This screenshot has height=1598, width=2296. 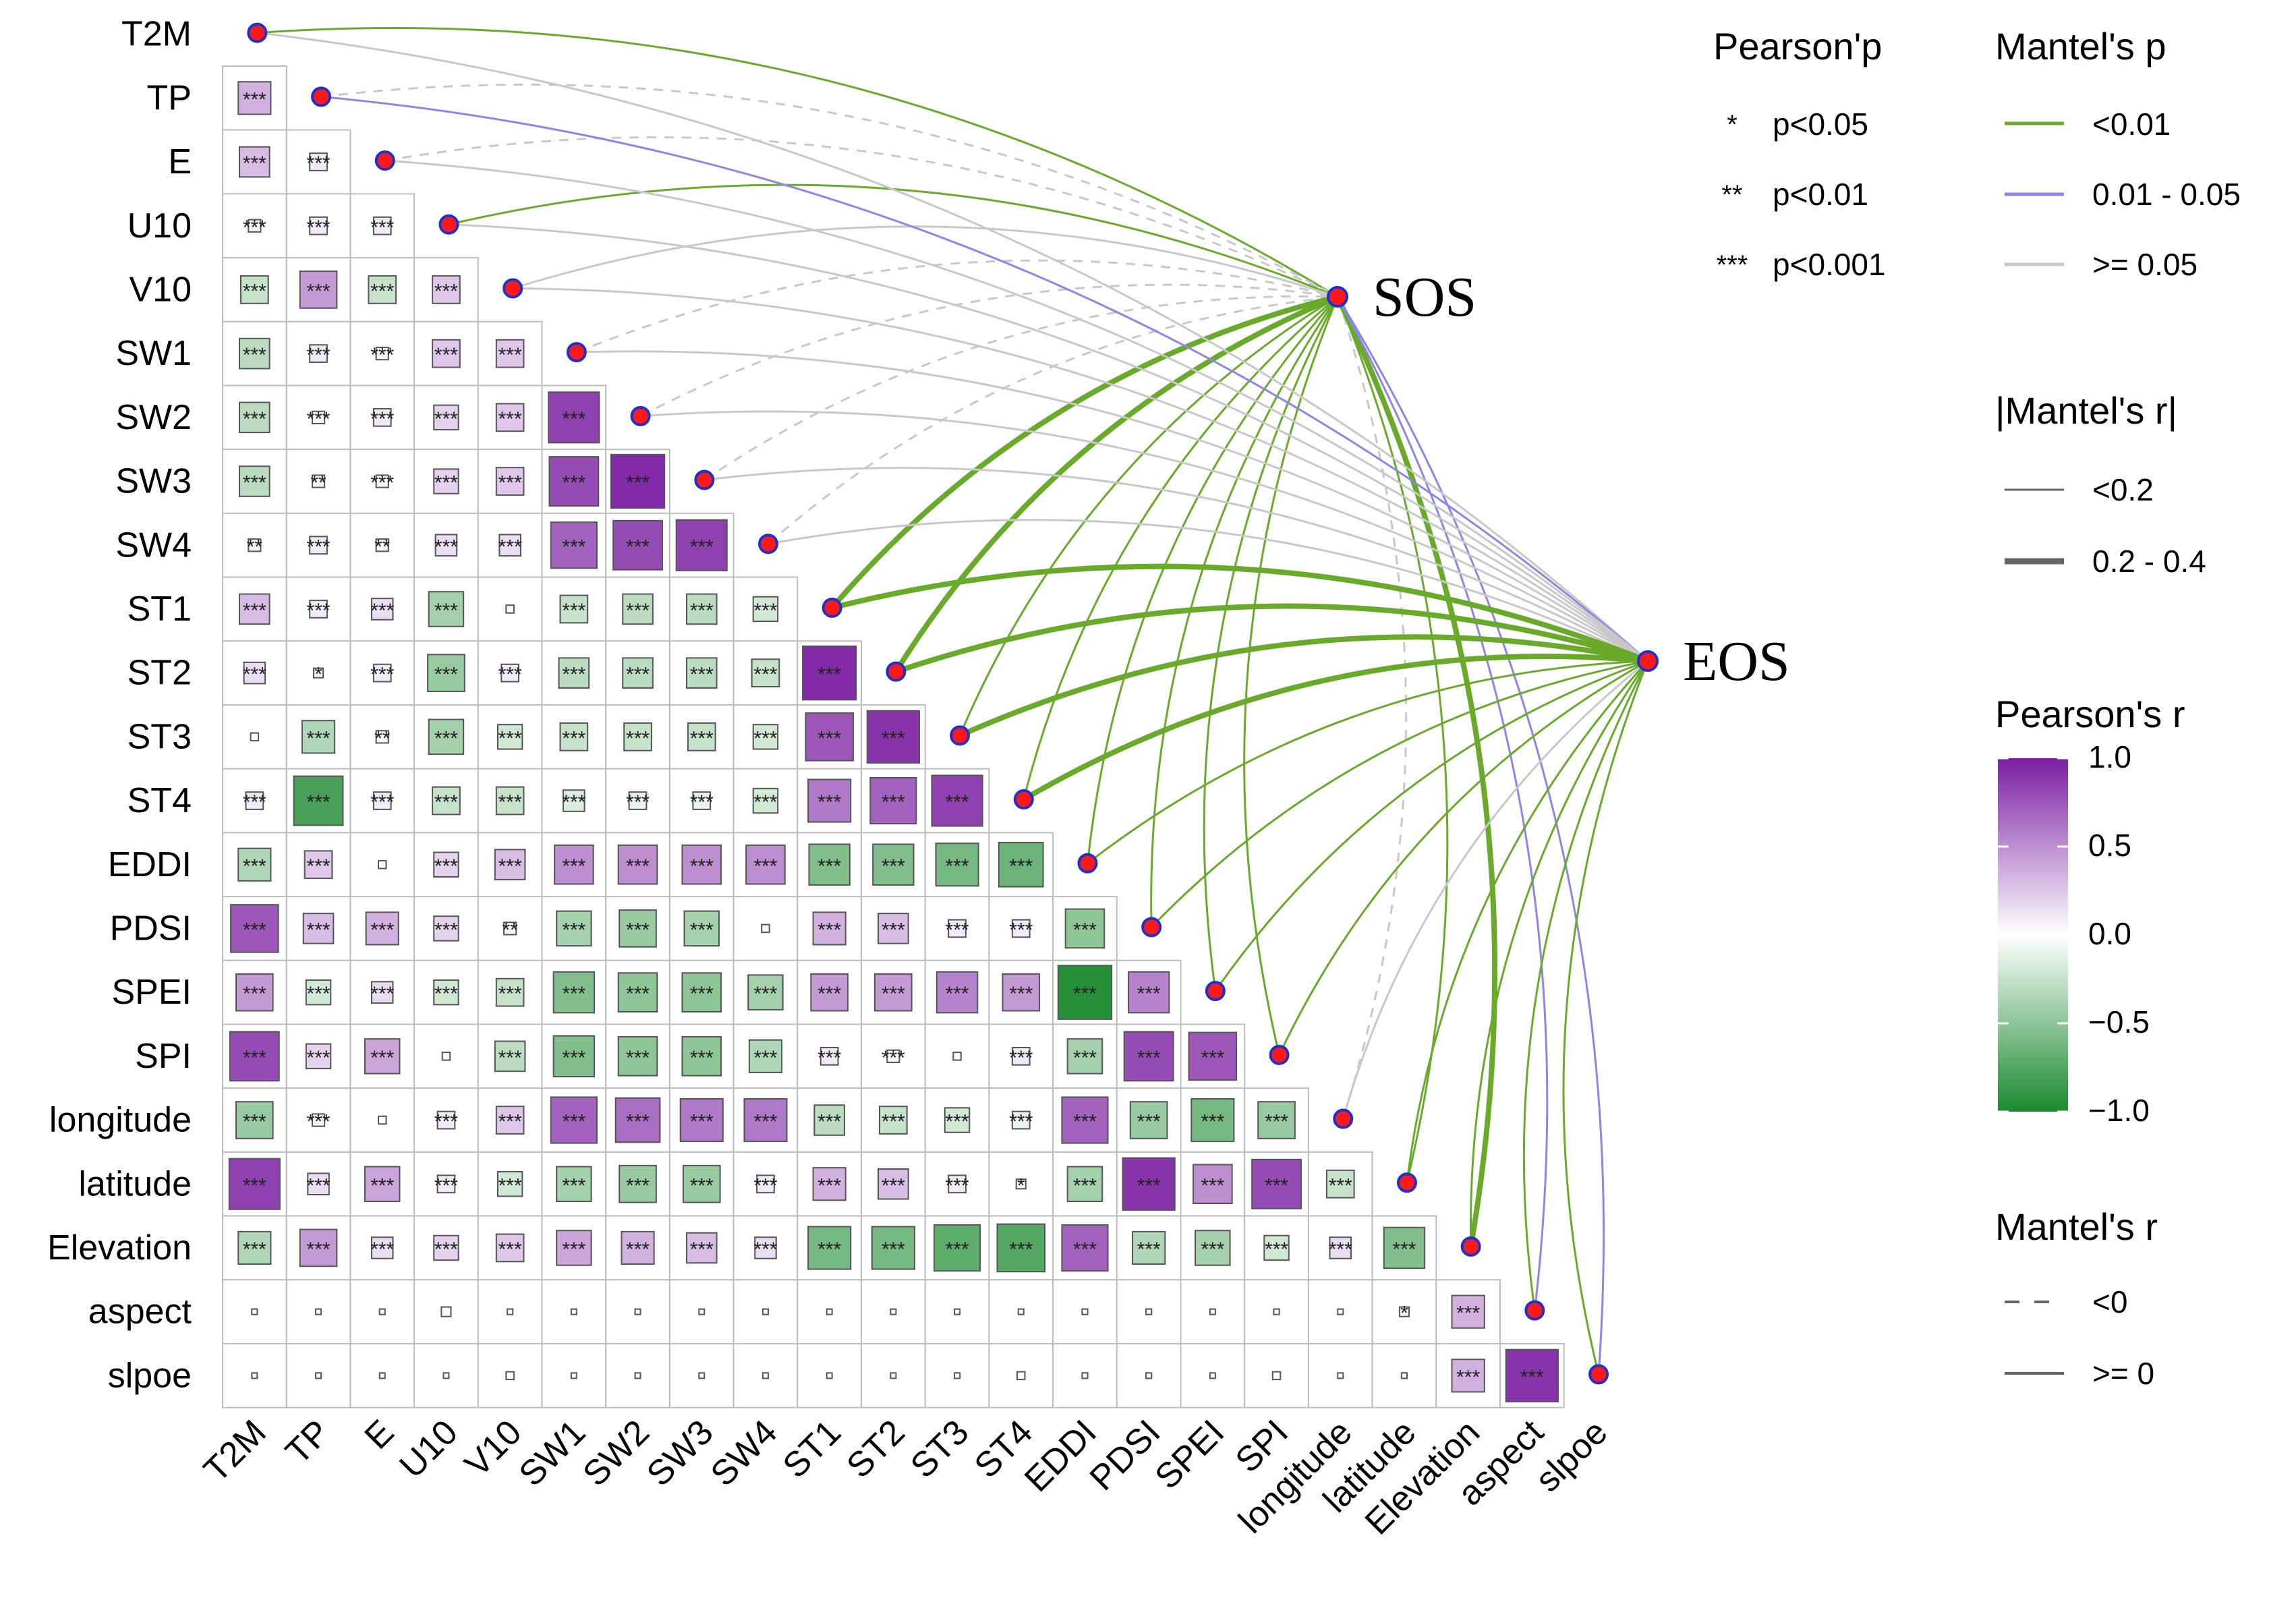 I want to click on sig-label-SW4-SW3: ***, so click(x=702, y=547).